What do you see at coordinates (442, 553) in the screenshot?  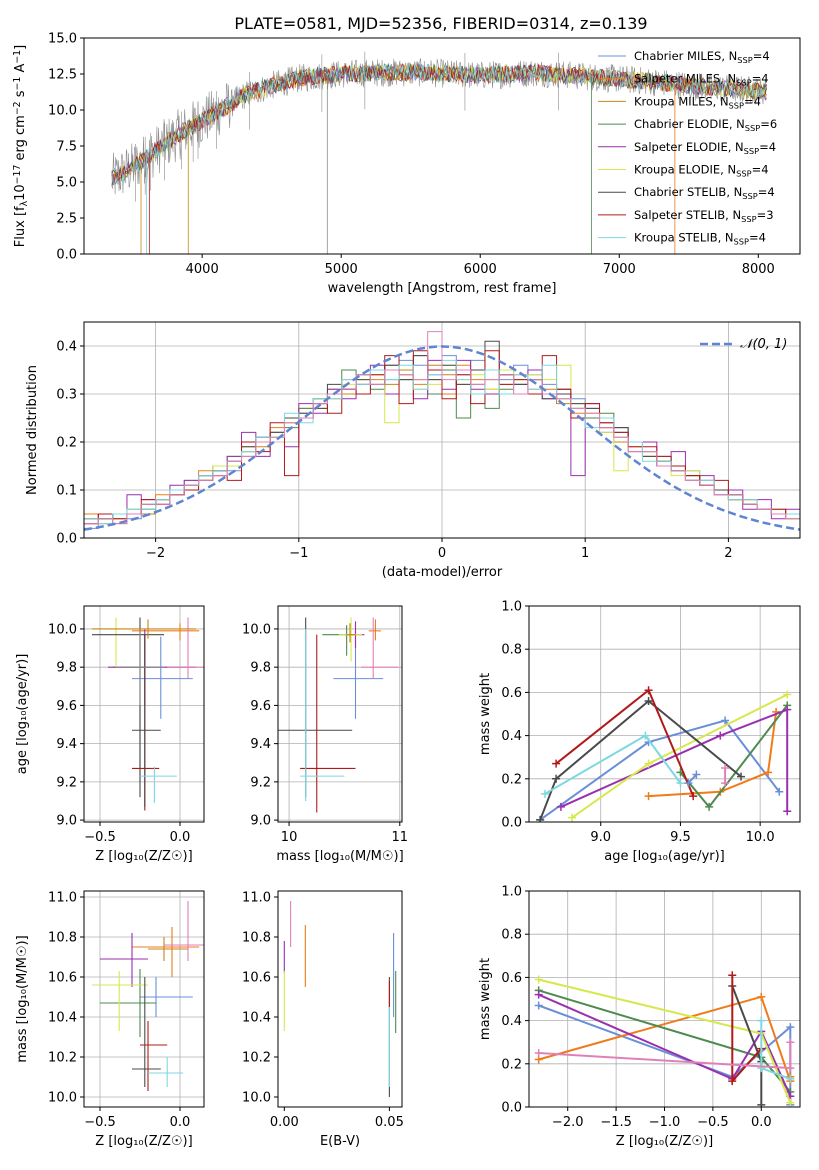 I see `x-tick-label: 0` at bounding box center [442, 553].